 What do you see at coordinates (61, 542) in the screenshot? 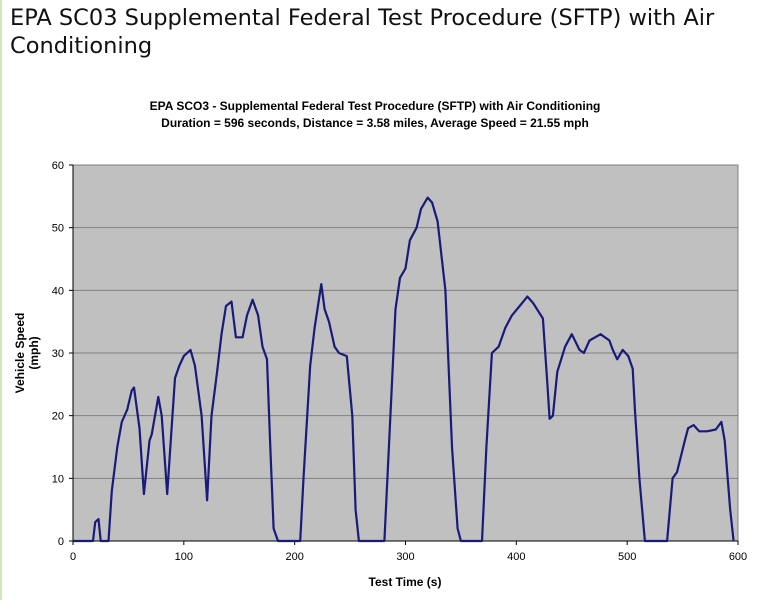
I see `y-tick-label: 0` at bounding box center [61, 542].